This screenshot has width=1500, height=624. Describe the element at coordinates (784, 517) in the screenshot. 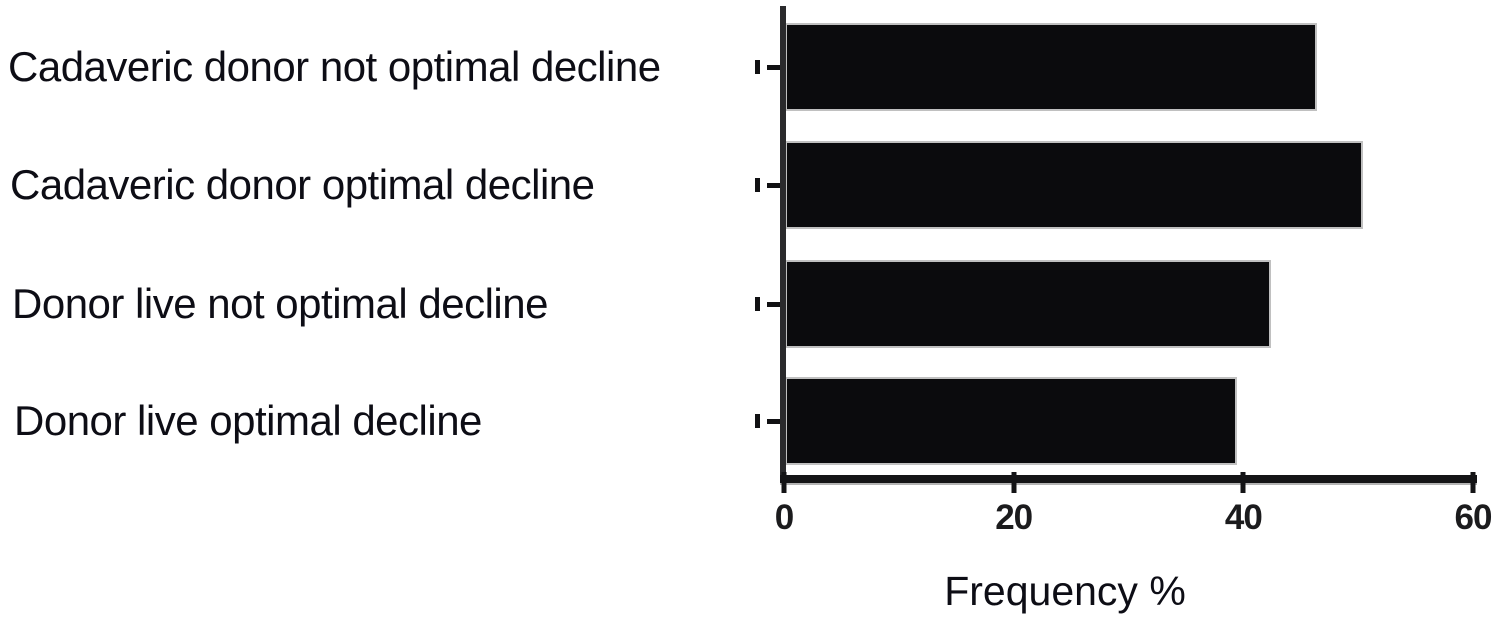

I see `x-tick-label-0: 0` at that location.